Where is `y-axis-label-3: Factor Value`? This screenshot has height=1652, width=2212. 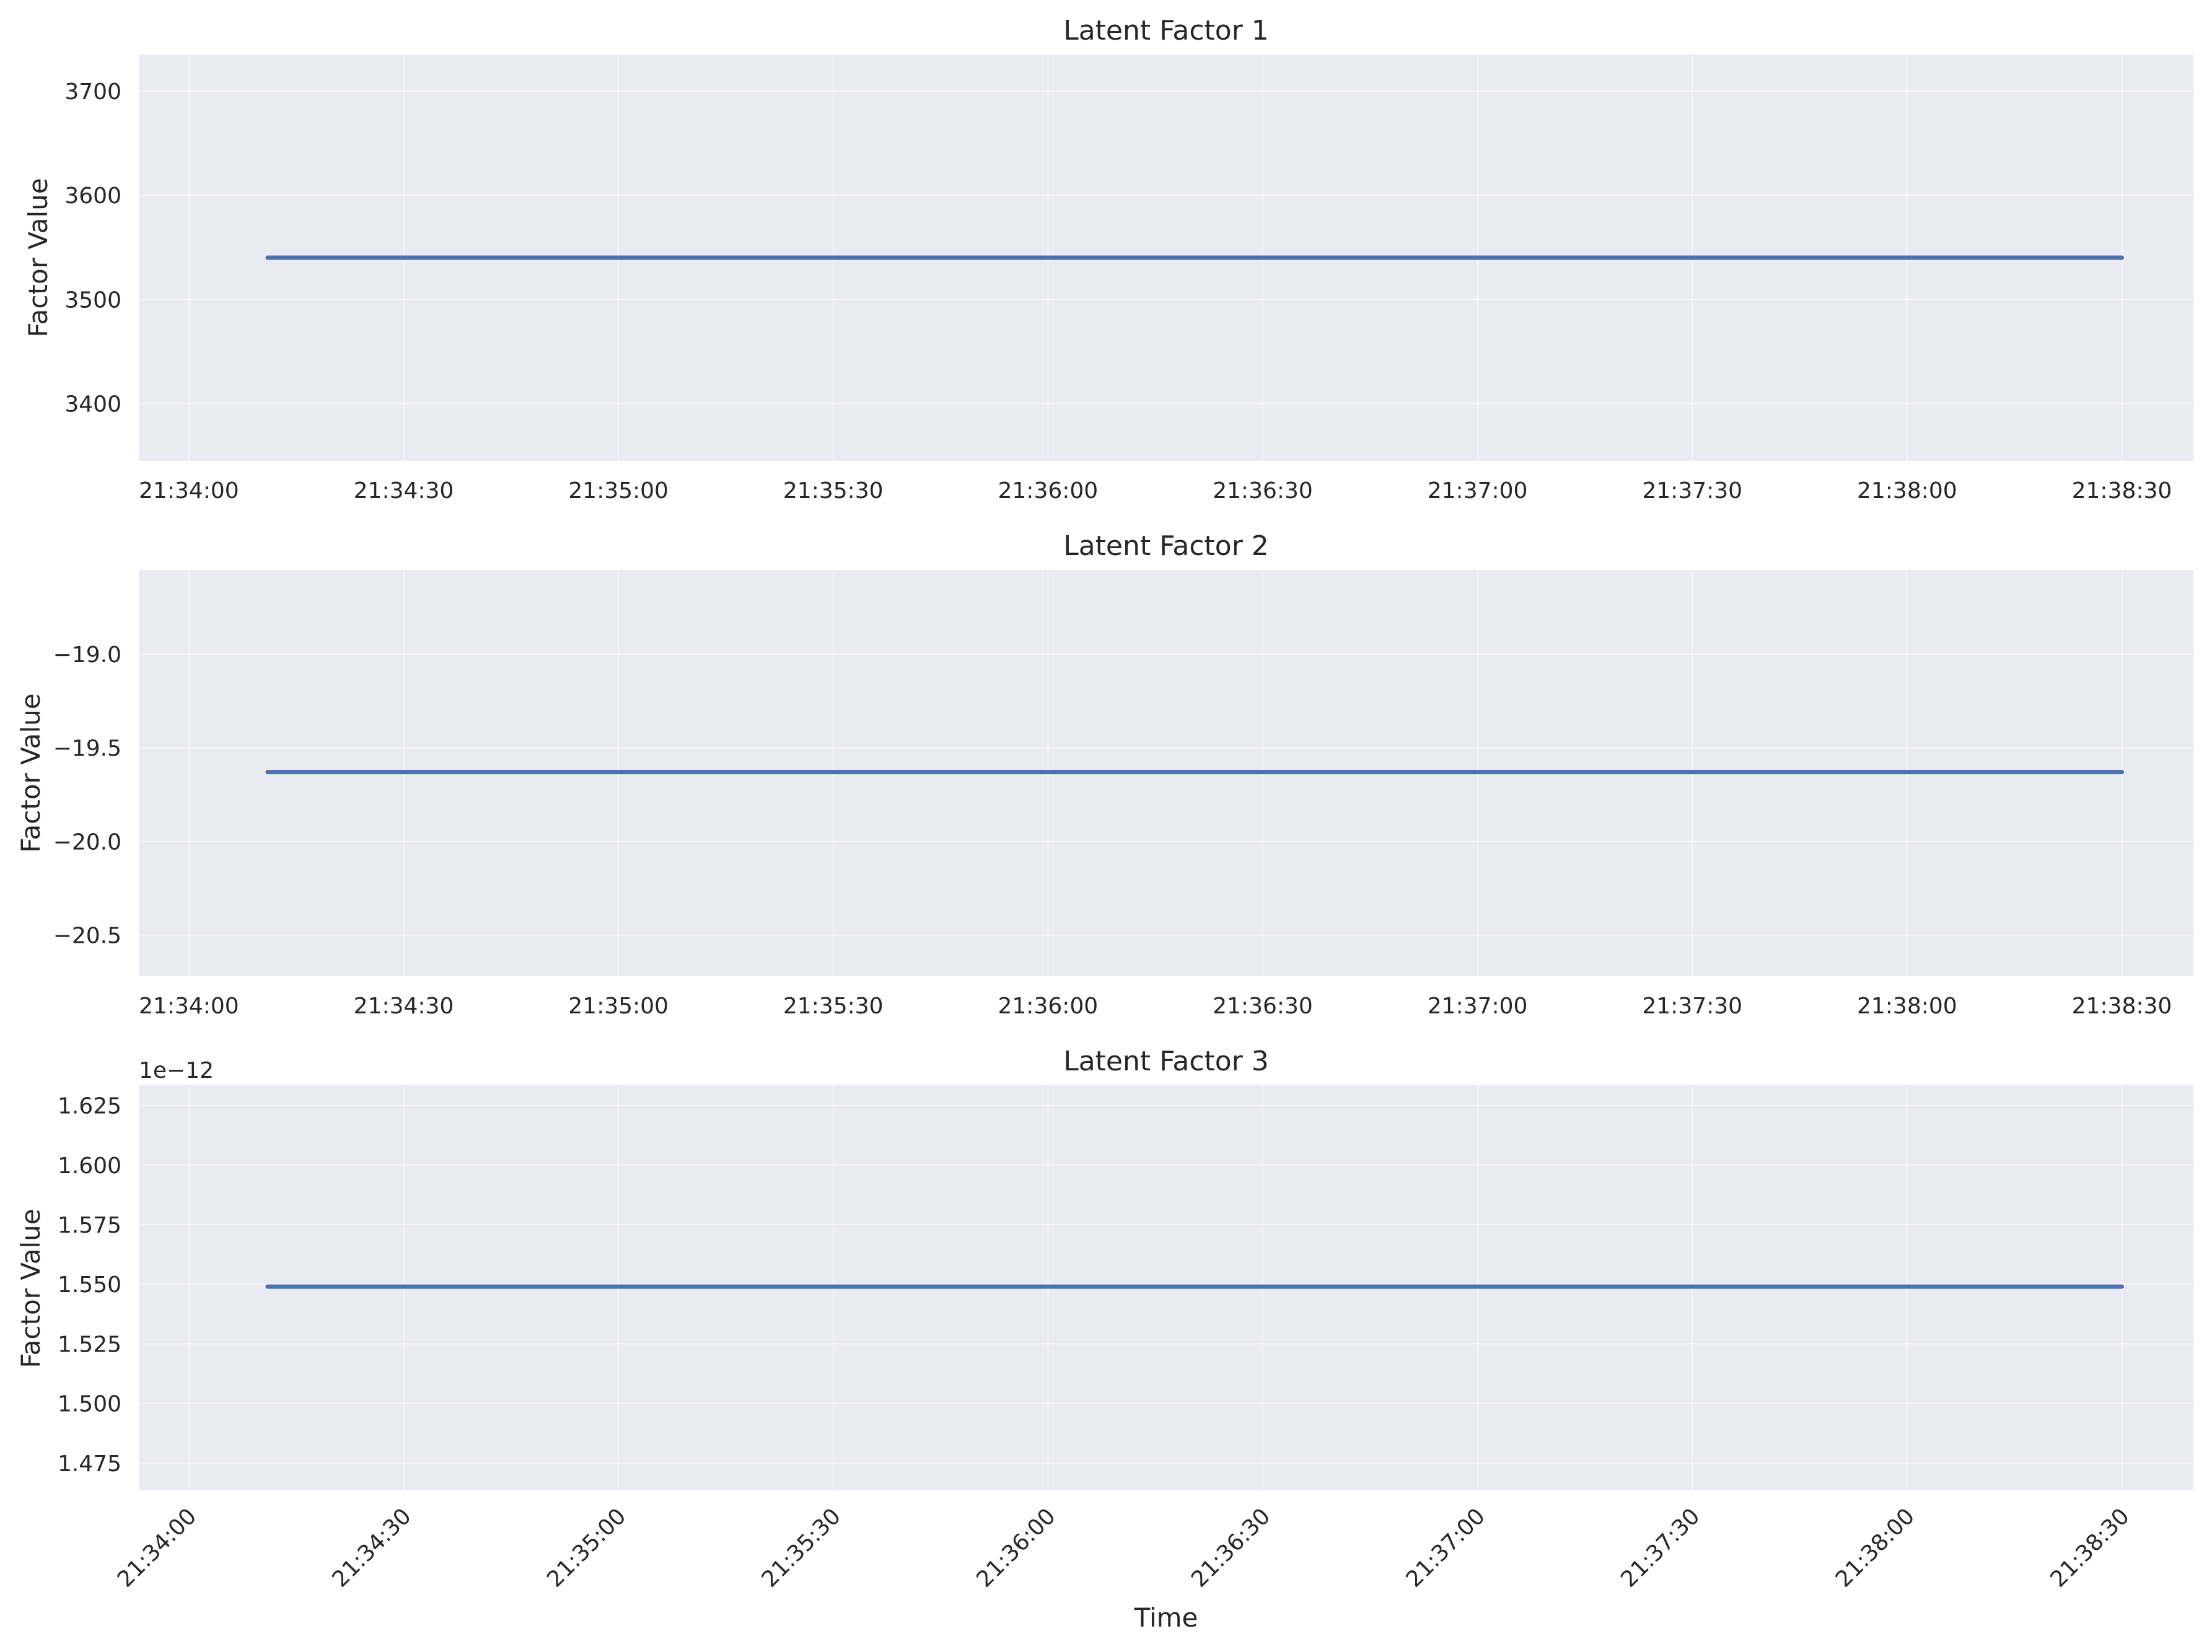 y-axis-label-3: Factor Value is located at coordinates (30, 1288).